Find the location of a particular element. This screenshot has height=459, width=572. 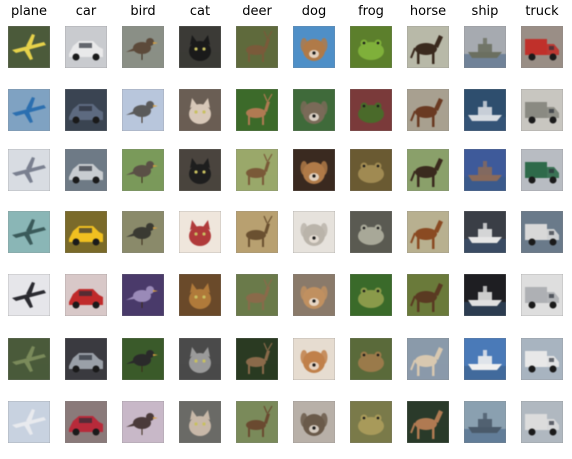

thumbnail-dog-sky-background is located at coordinates (314, 47).